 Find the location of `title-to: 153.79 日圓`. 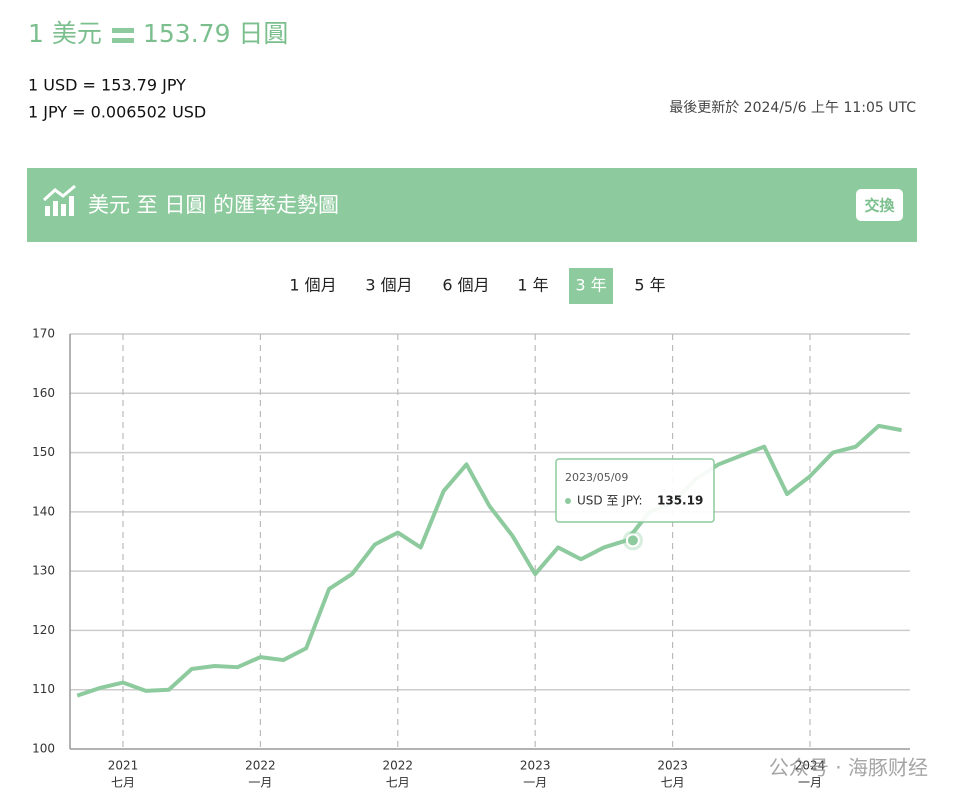

title-to: 153.79 日圓 is located at coordinates (215, 33).